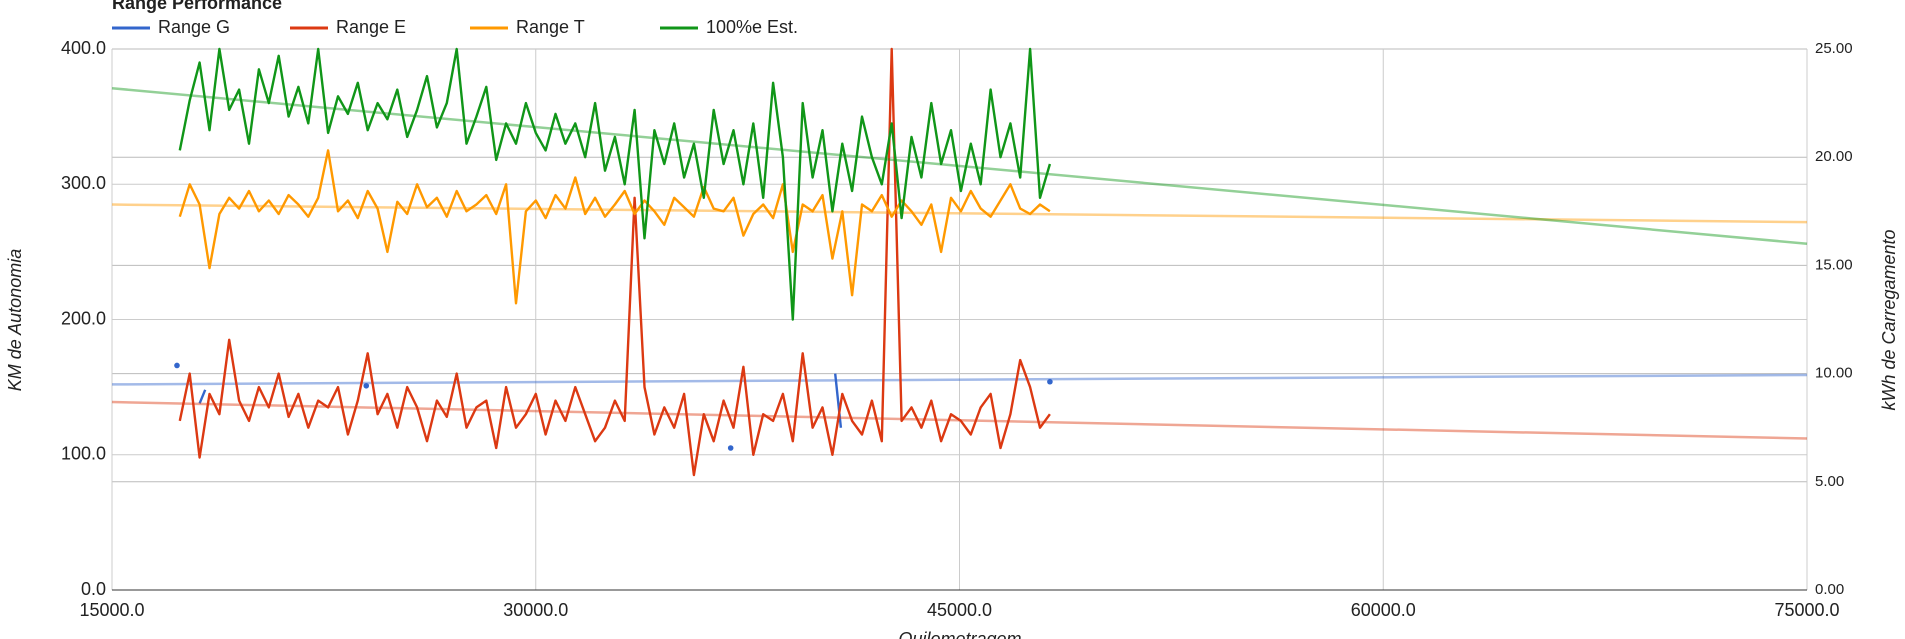 The image size is (1905, 639). I want to click on x-tick-label: 15000.0, so click(111, 610).